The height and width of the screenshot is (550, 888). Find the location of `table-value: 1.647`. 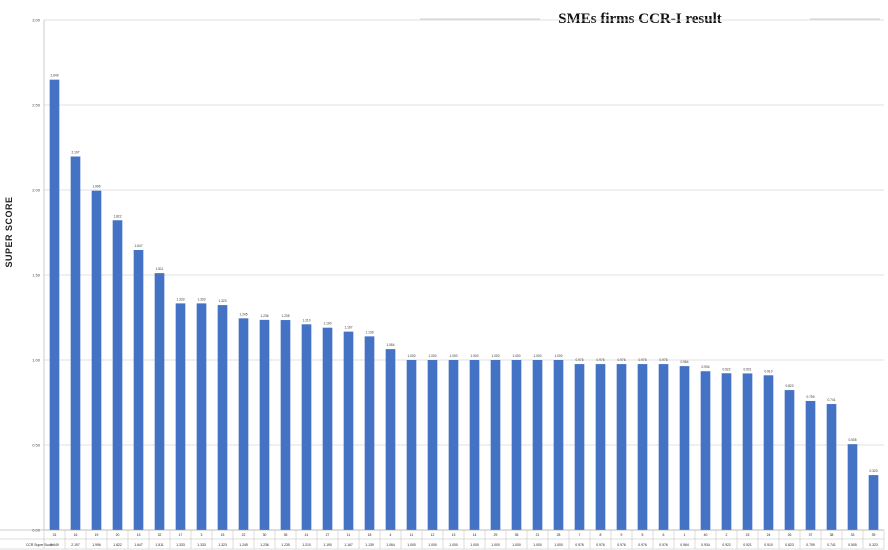

table-value: 1.647 is located at coordinates (138, 545).